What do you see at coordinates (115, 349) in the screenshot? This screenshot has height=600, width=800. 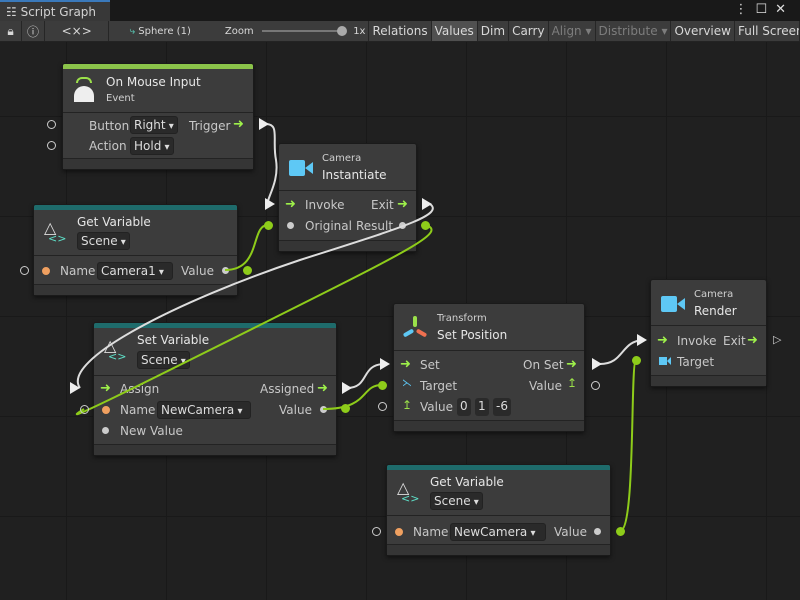 I see `variable-icon: △ <>` at bounding box center [115, 349].